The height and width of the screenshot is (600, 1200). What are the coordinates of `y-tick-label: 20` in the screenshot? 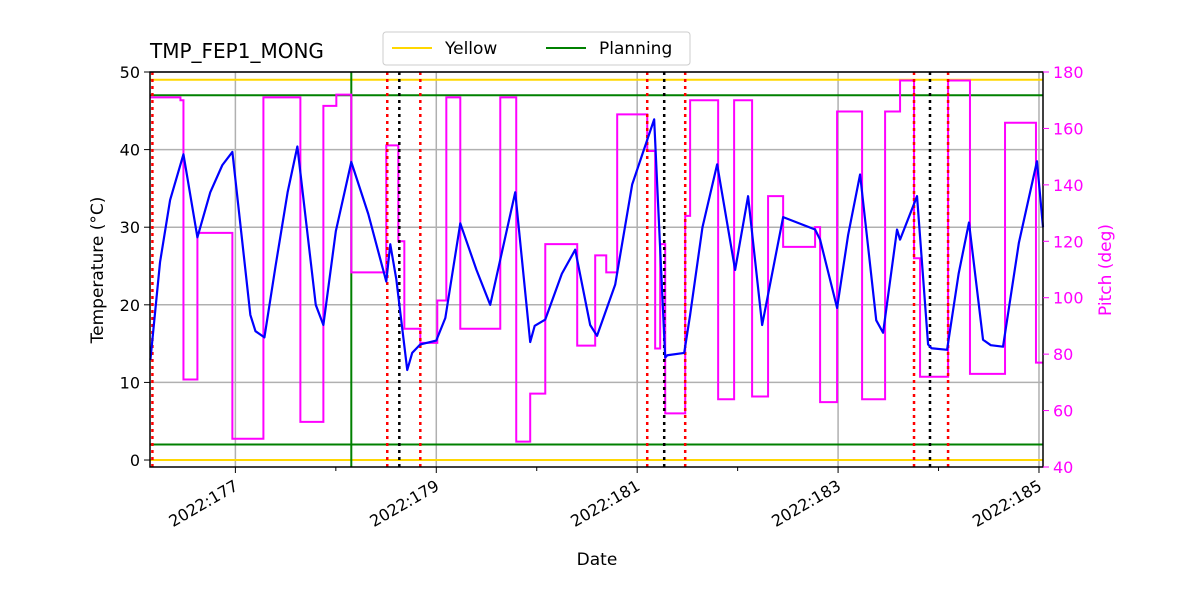 It's located at (130, 305).